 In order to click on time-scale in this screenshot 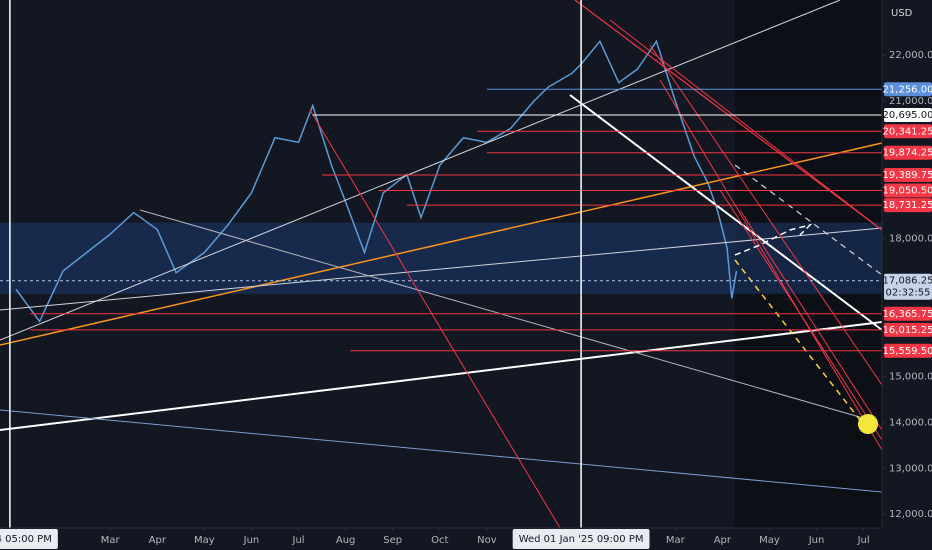, I will do `click(441, 539)`.